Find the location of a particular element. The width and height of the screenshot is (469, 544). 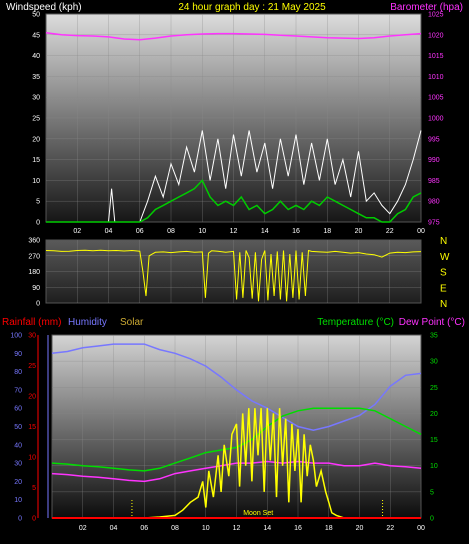

y-tick-label: 80 is located at coordinates (18, 372).